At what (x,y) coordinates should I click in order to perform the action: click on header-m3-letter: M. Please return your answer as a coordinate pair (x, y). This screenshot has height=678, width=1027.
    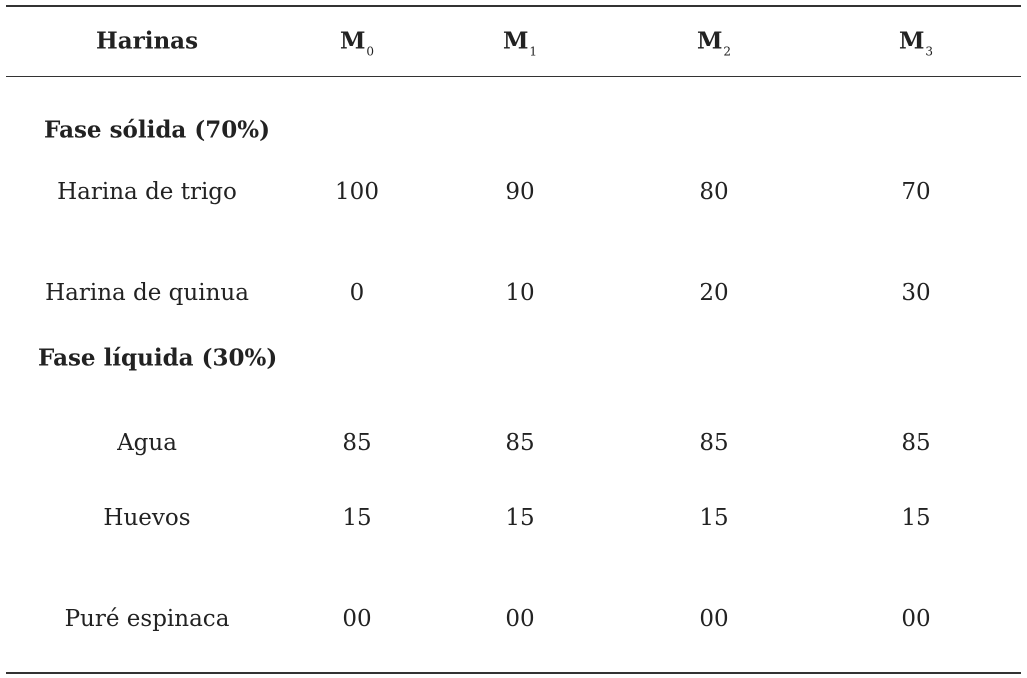
    Looking at the image, I should click on (911, 41).